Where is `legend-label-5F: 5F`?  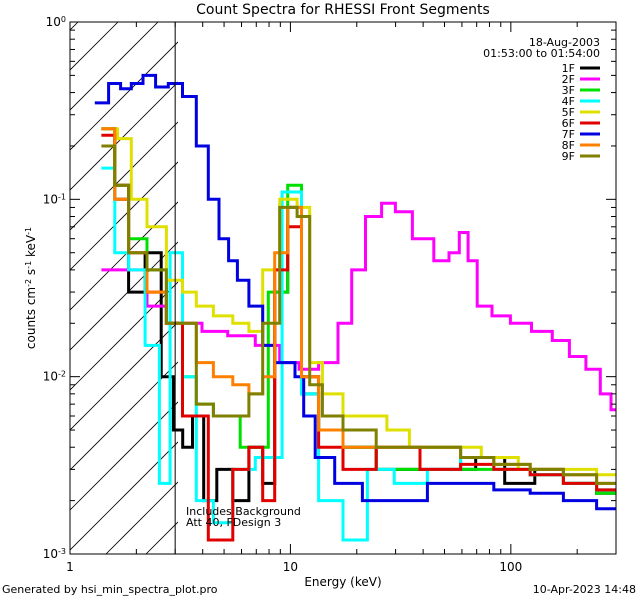 legend-label-5F: 5F is located at coordinates (568, 112).